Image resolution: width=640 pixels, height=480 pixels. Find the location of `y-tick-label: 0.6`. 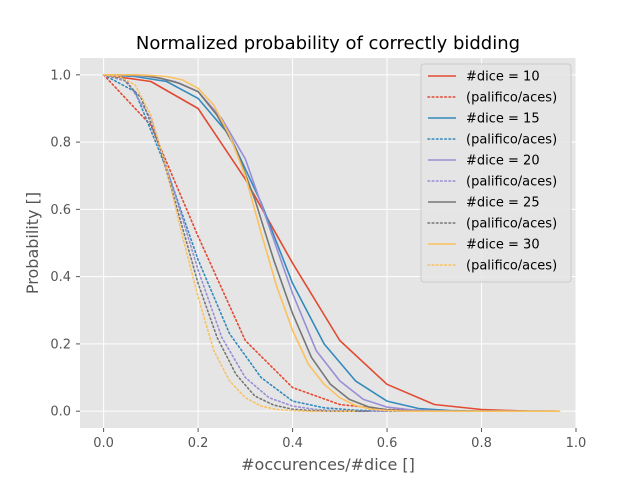

y-tick-label: 0.6 is located at coordinates (60, 210).